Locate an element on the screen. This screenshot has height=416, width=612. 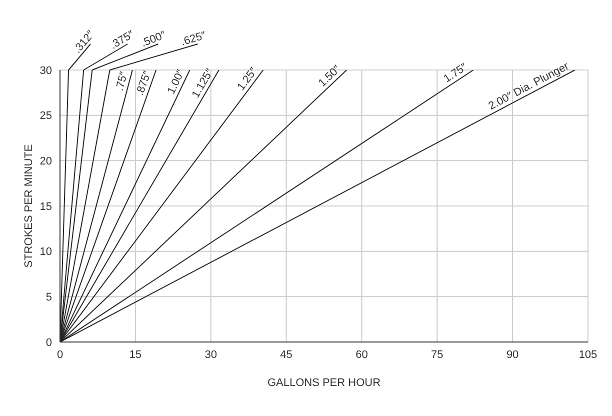
x-axis-title: GALLONS PER HOUR is located at coordinates (324, 383).